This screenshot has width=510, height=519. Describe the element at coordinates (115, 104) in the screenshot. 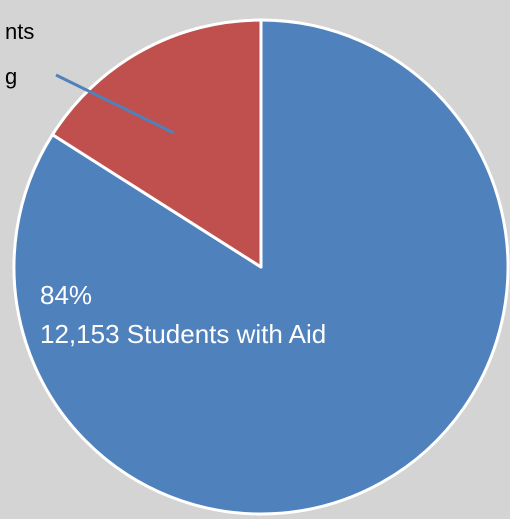

I see `leader-line` at that location.